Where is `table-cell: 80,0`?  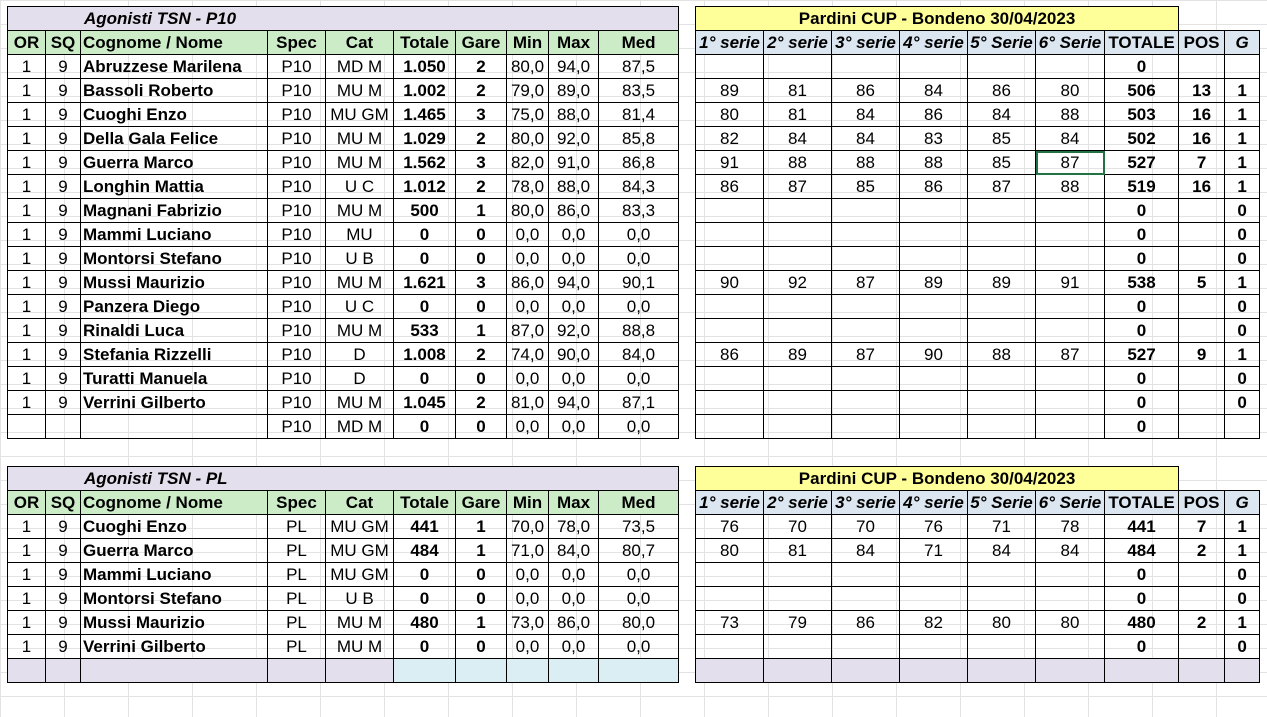
table-cell: 80,0 is located at coordinates (527, 138).